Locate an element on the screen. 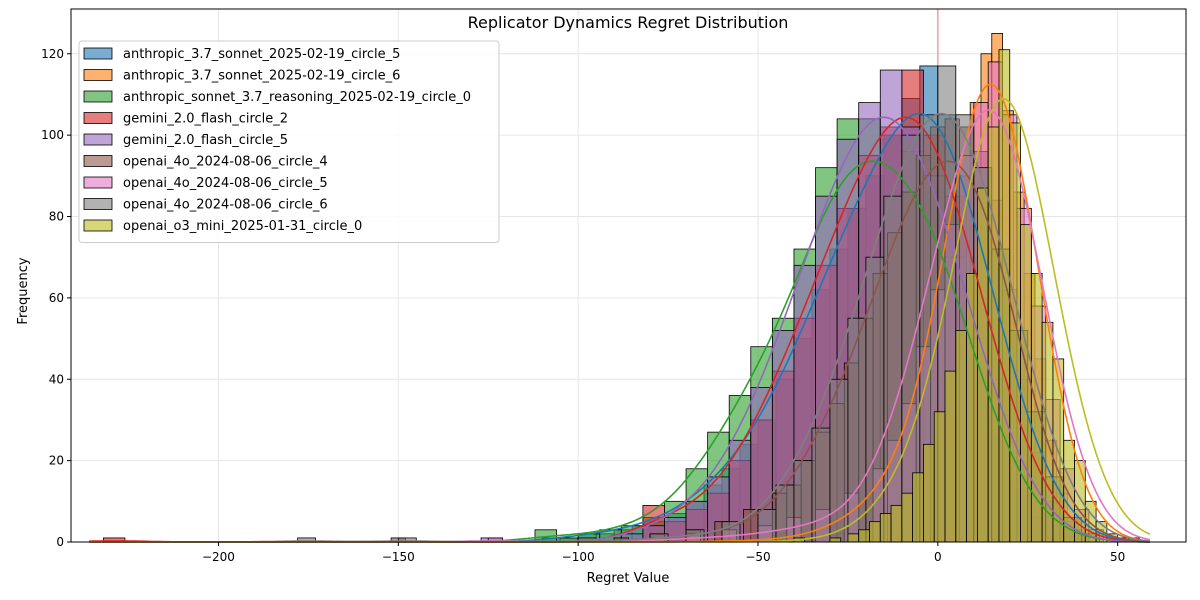 Image resolution: width=1200 pixels, height=600 pixels. legend-label: openai_4o_2024-08-06_circle_5 is located at coordinates (225, 183).